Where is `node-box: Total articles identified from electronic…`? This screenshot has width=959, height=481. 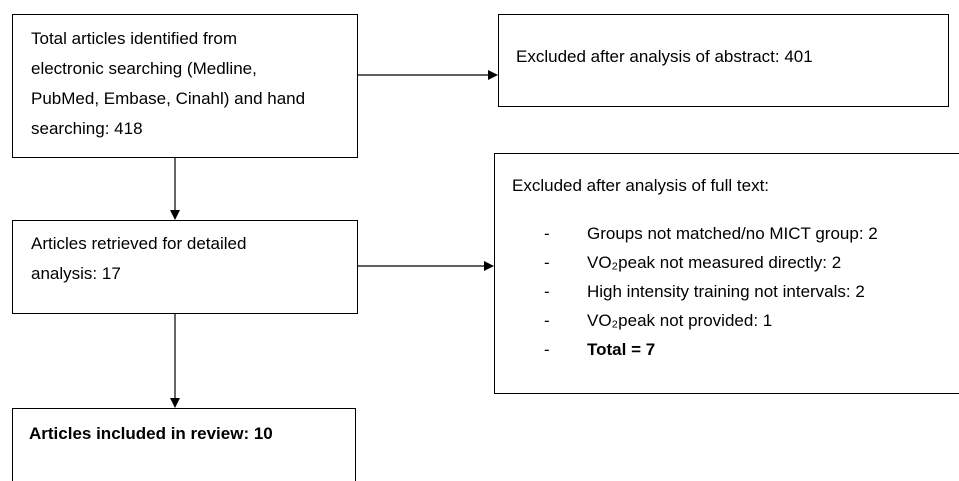
node-box: Total articles identified from electronic… is located at coordinates (185, 86).